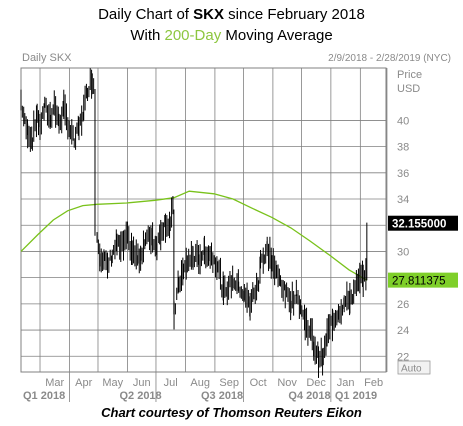 The height and width of the screenshot is (426, 463). Describe the element at coordinates (346, 383) in the screenshot. I see `x-month-label: Jan` at that location.